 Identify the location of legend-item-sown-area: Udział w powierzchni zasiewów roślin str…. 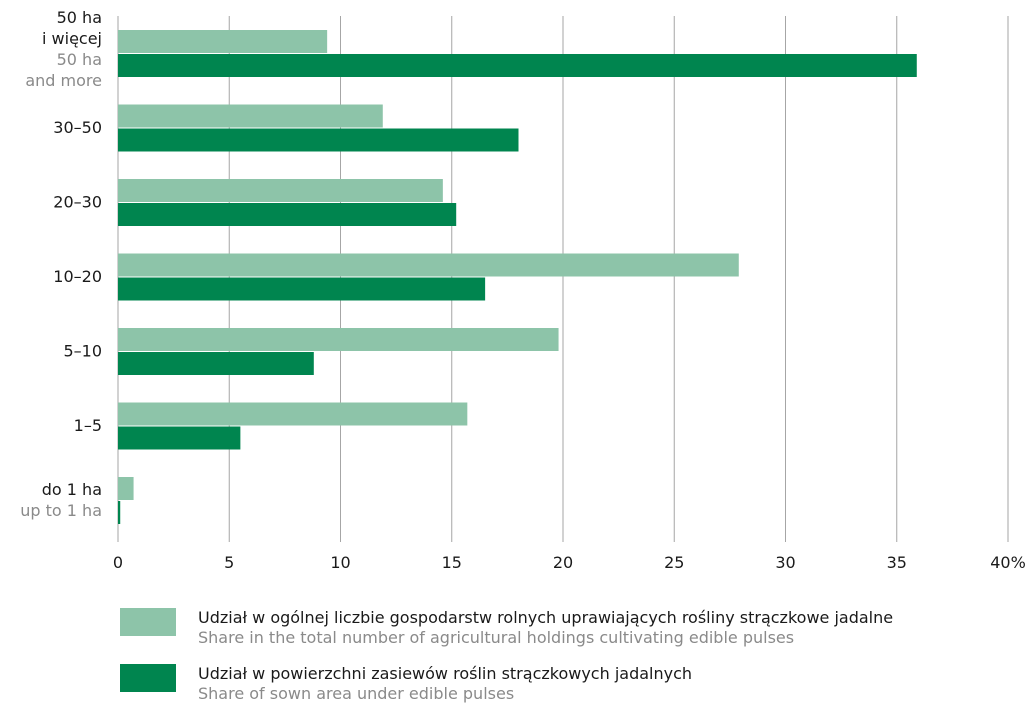
(406, 684).